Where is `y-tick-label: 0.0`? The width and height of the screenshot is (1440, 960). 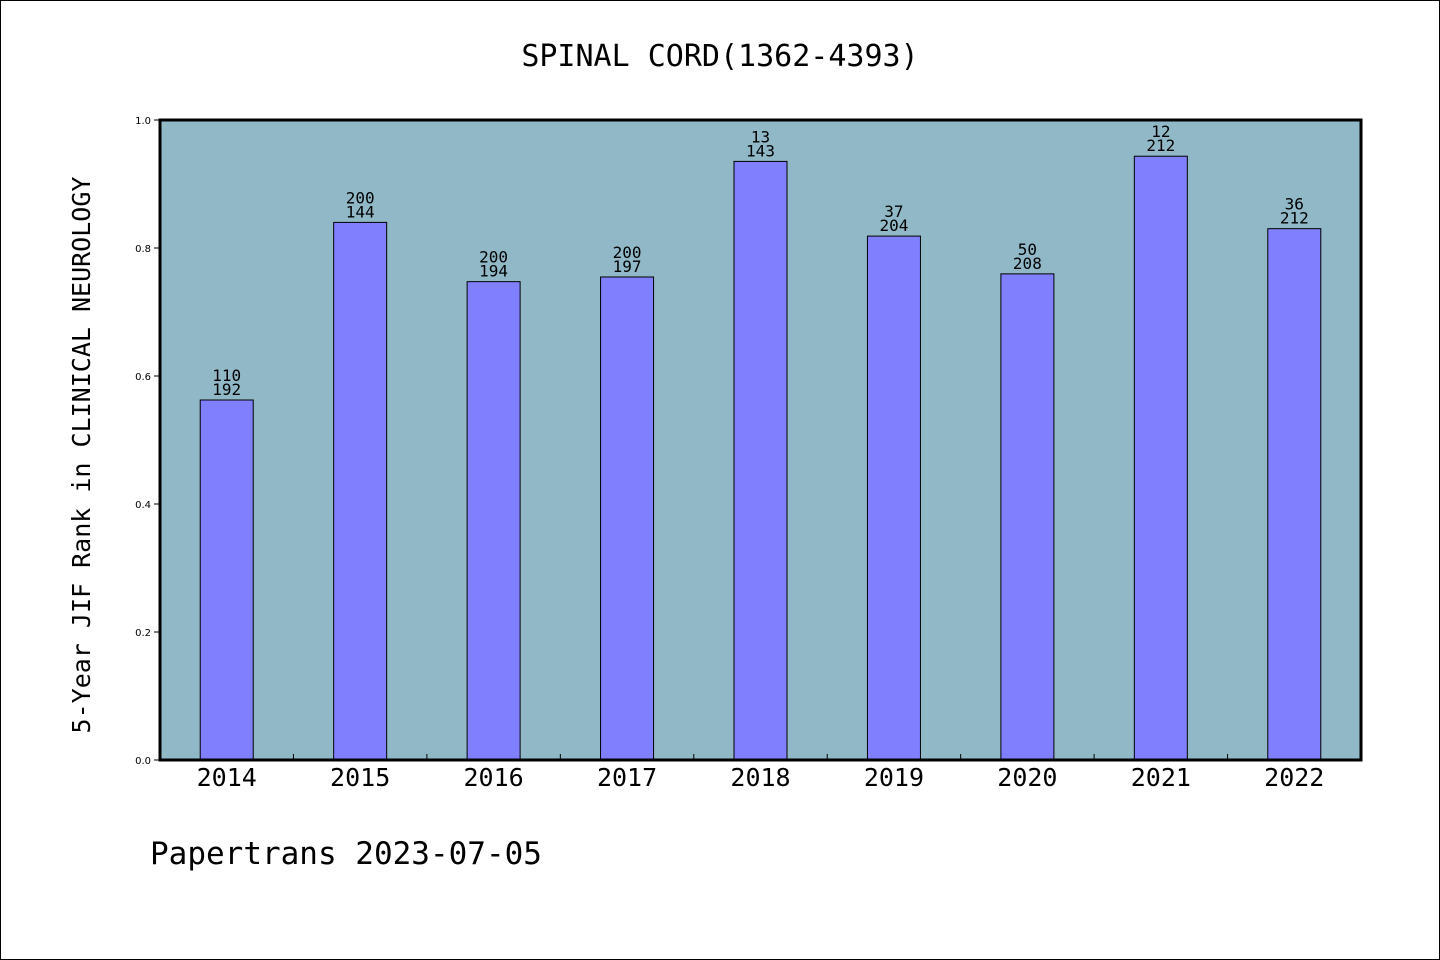
y-tick-label: 0.0 is located at coordinates (143, 761).